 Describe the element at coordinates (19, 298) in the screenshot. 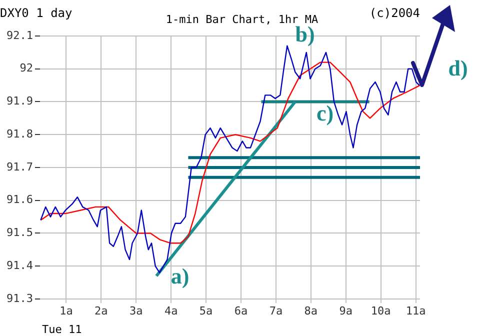

I see `y-tick-label: 91.3` at that location.